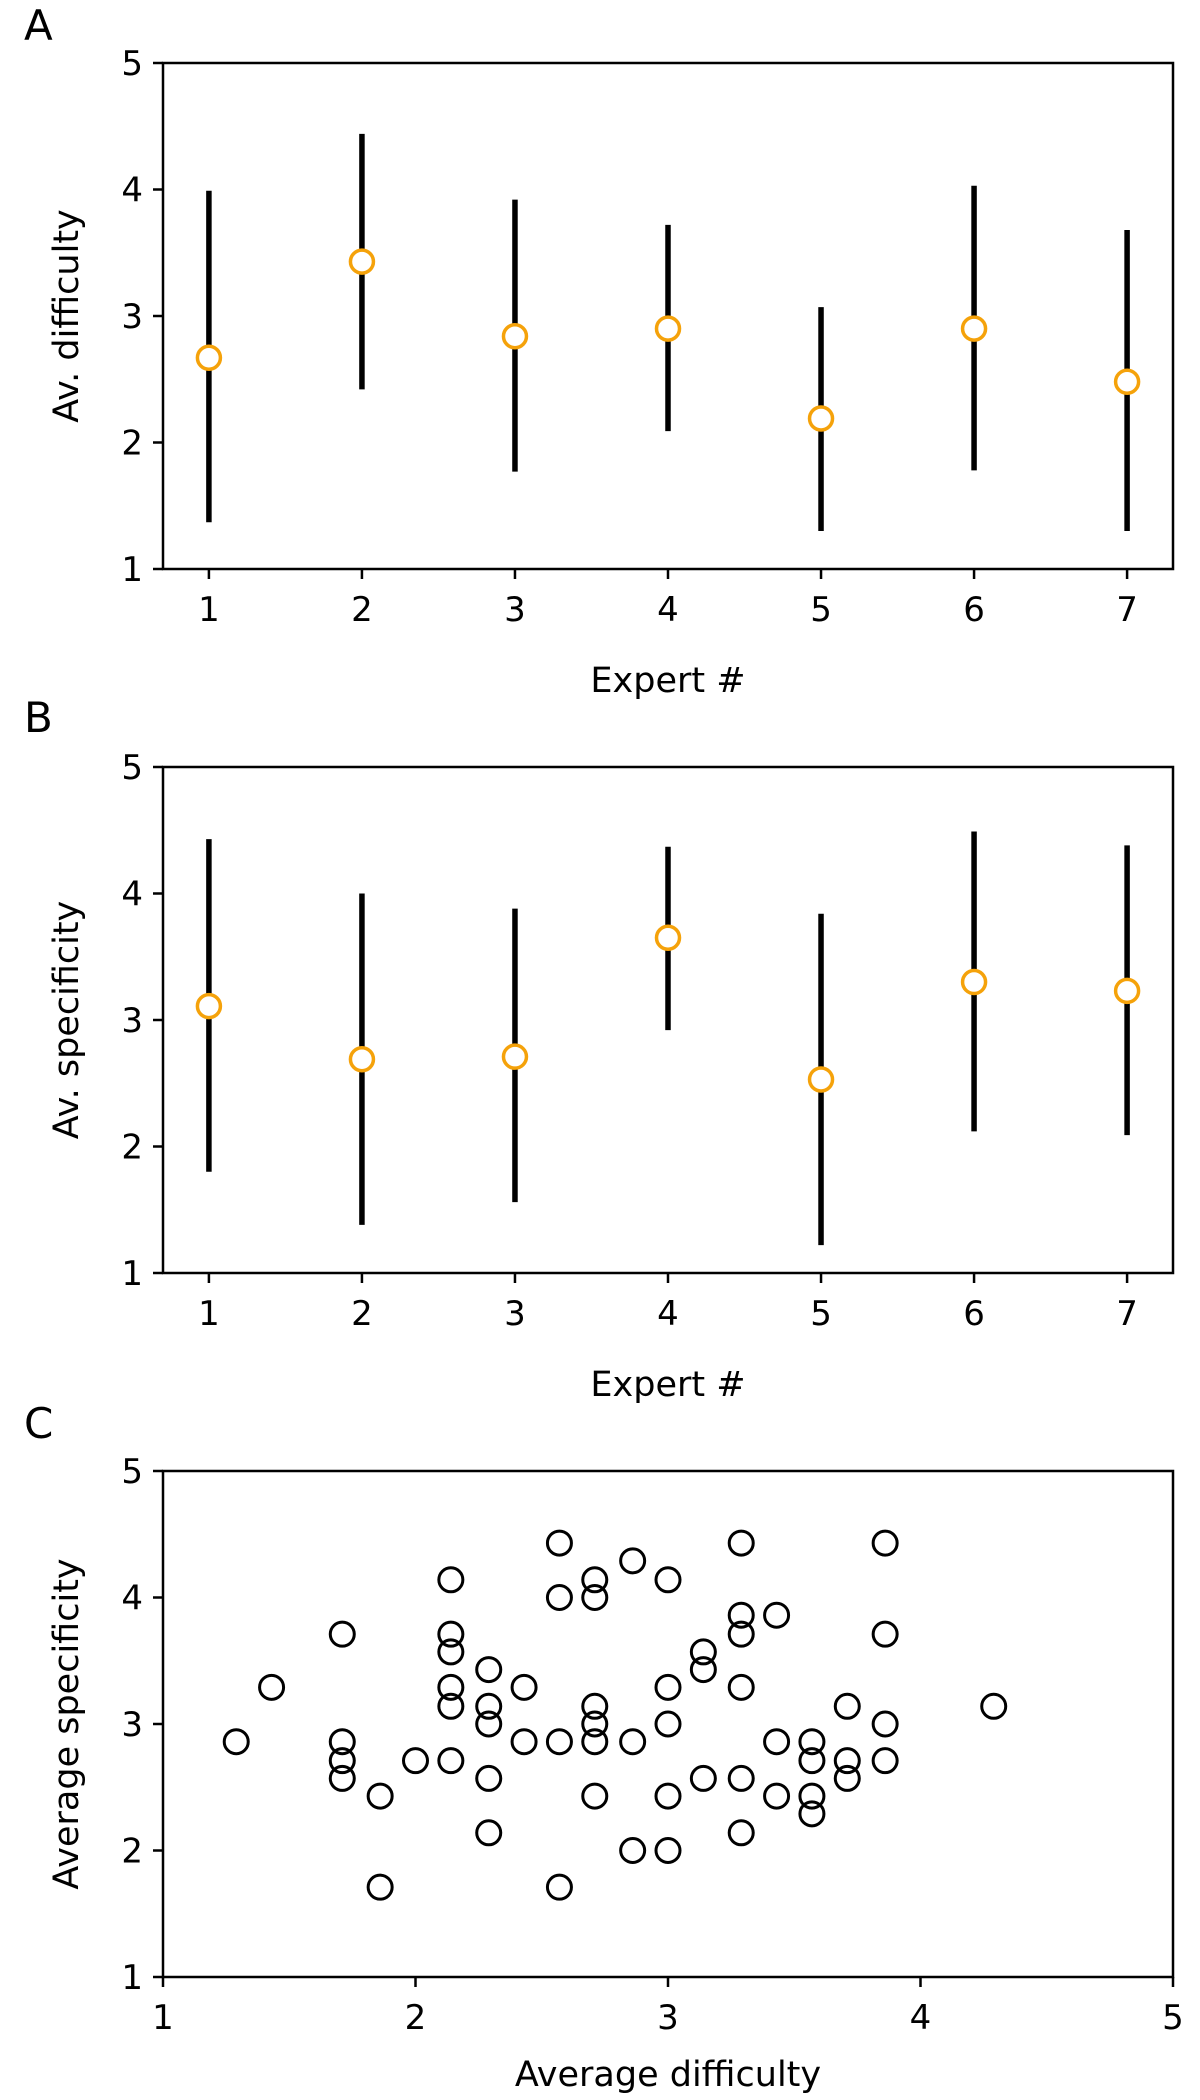 The image size is (1200, 2100). Describe the element at coordinates (67, 316) in the screenshot. I see `y-axis-label-a: Av. difficulty` at that location.